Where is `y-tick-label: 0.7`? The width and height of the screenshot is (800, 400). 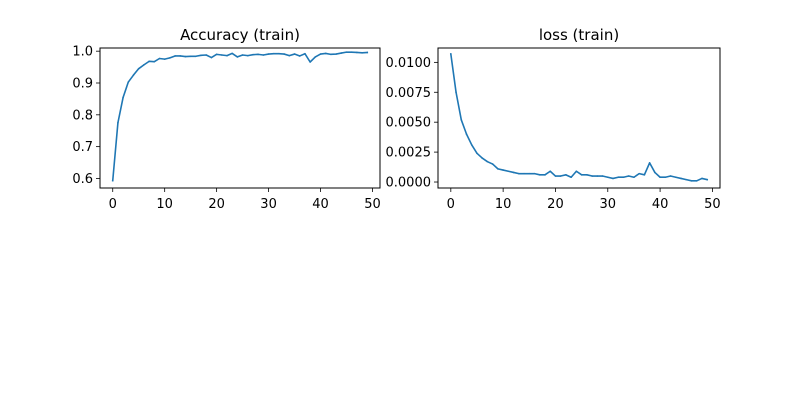 y-tick-label: 0.7 is located at coordinates (82, 147).